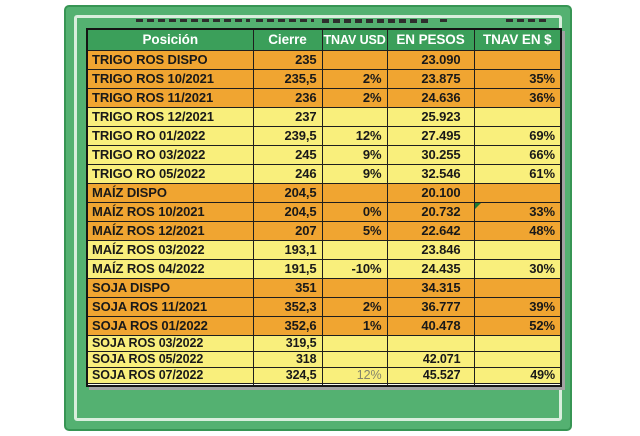 The height and width of the screenshot is (436, 640). Describe the element at coordinates (430, 135) in the screenshot. I see `cell-en-pesos: 27.495` at that location.